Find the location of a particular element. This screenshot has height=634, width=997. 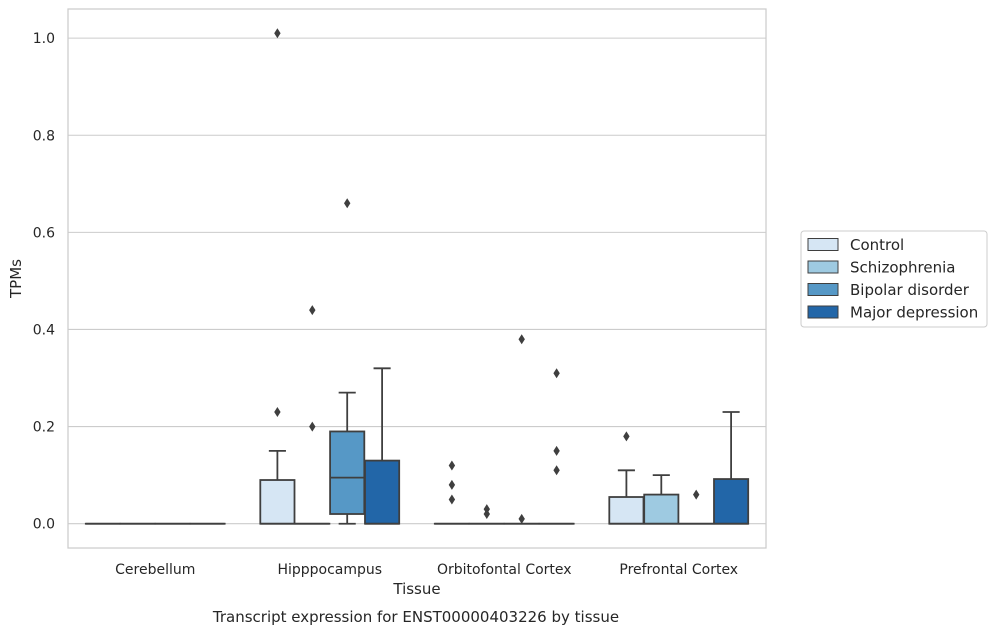

y-tick-label: 0.4 is located at coordinates (44, 330).